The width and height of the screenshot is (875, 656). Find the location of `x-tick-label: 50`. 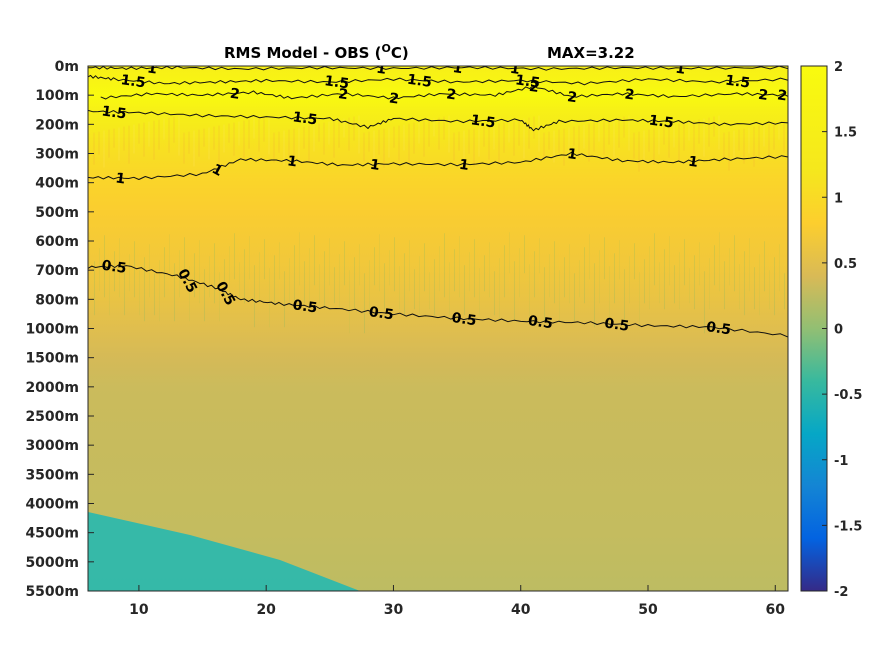

x-tick-label: 50 is located at coordinates (648, 610).